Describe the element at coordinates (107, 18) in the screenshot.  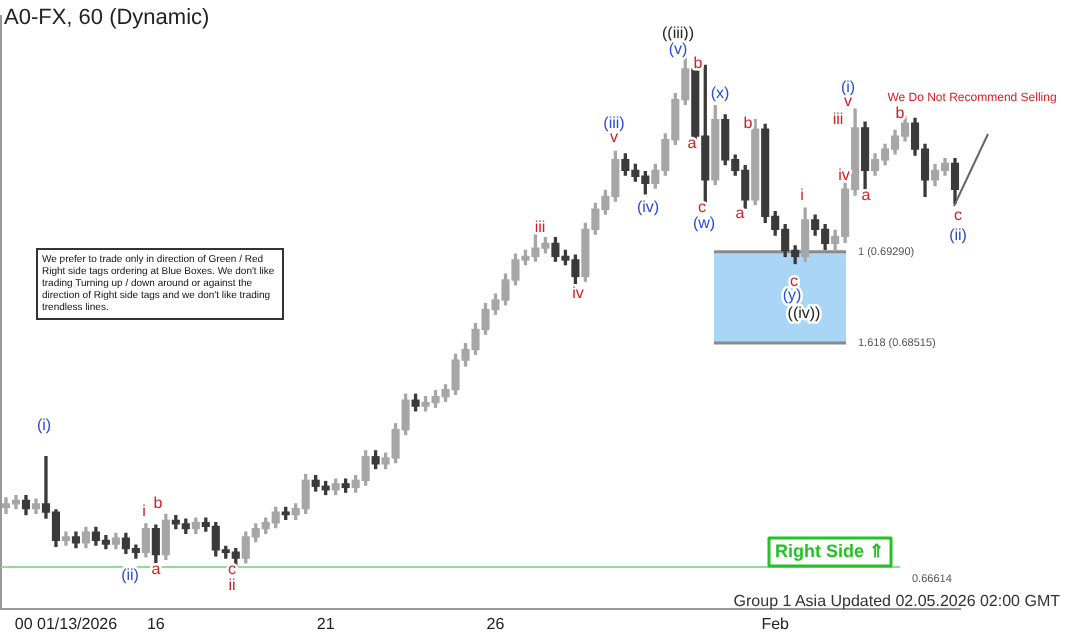
I see `chart-title: A0-FX, 60 (Dynamic)` at that location.